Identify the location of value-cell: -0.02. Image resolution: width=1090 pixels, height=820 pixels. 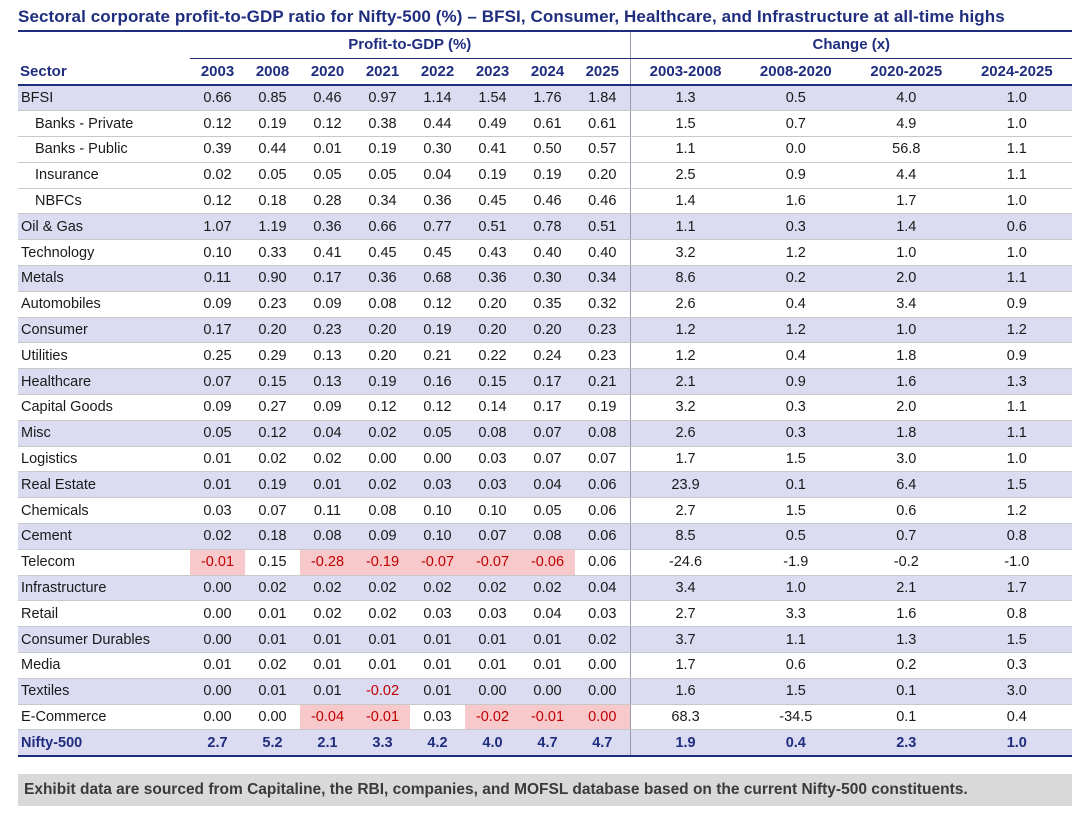
(382, 691).